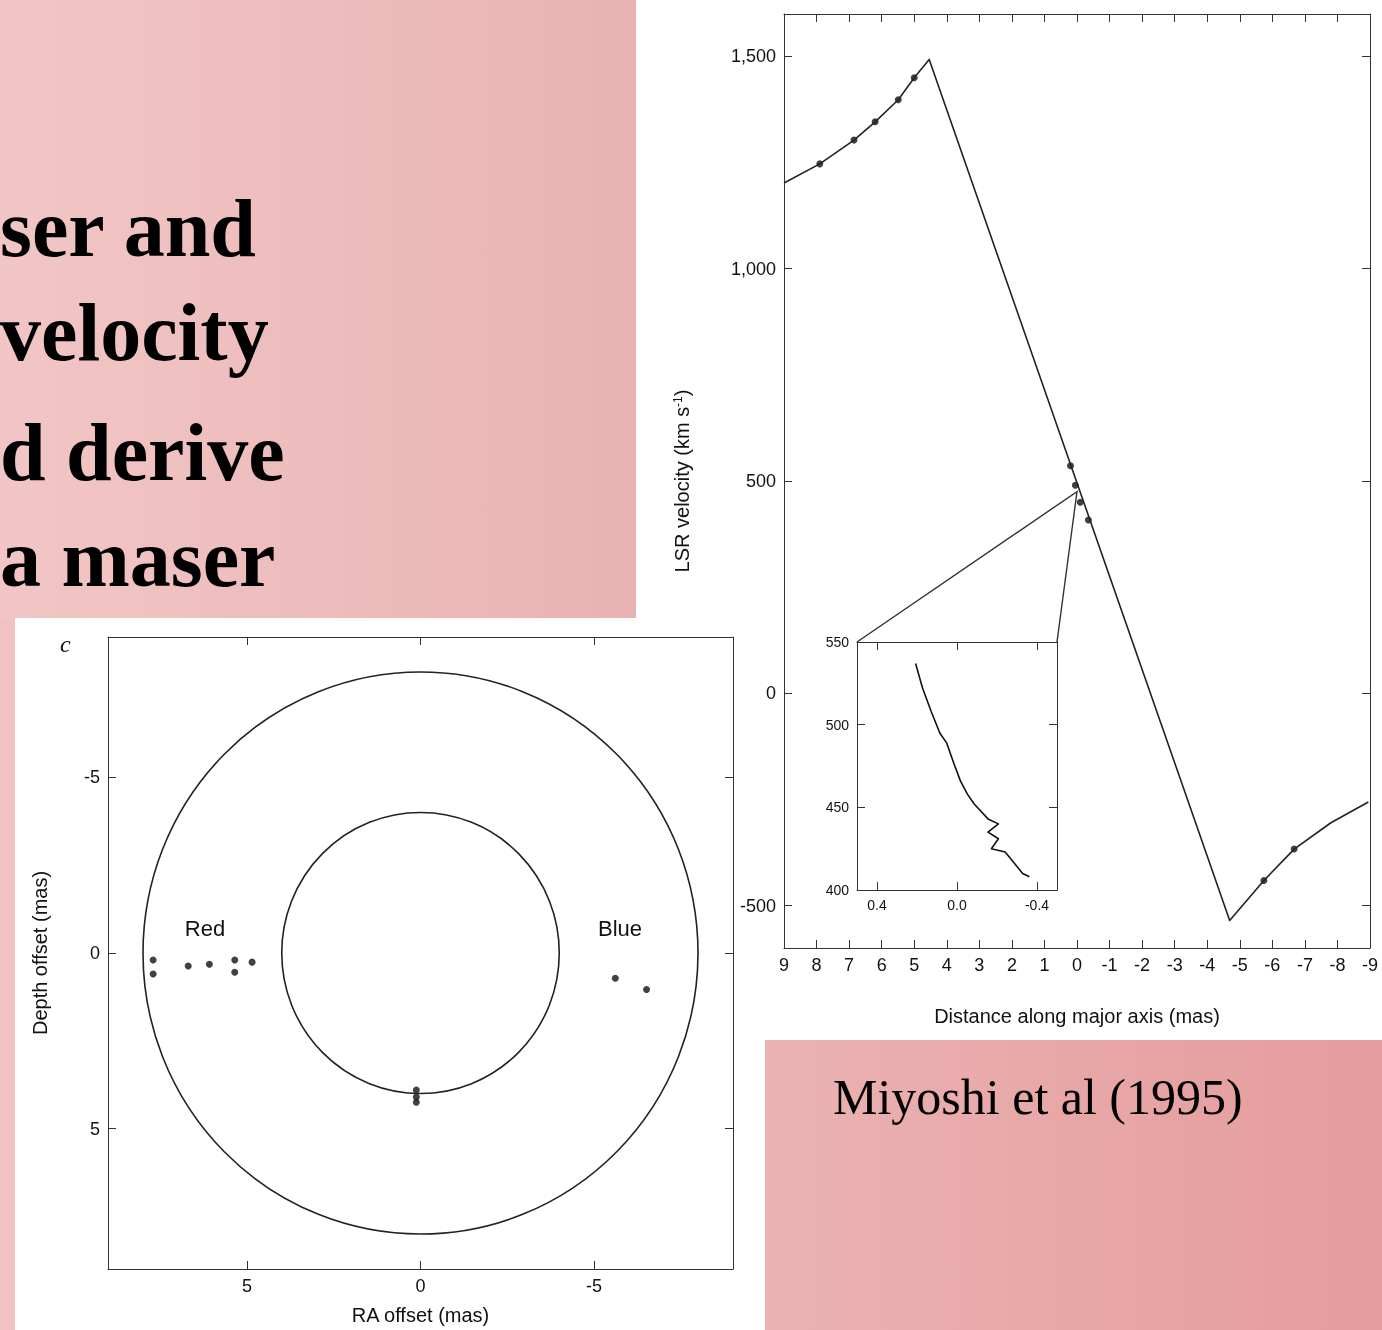  What do you see at coordinates (784, 965) in the screenshot?
I see `x-tick-label: 9` at bounding box center [784, 965].